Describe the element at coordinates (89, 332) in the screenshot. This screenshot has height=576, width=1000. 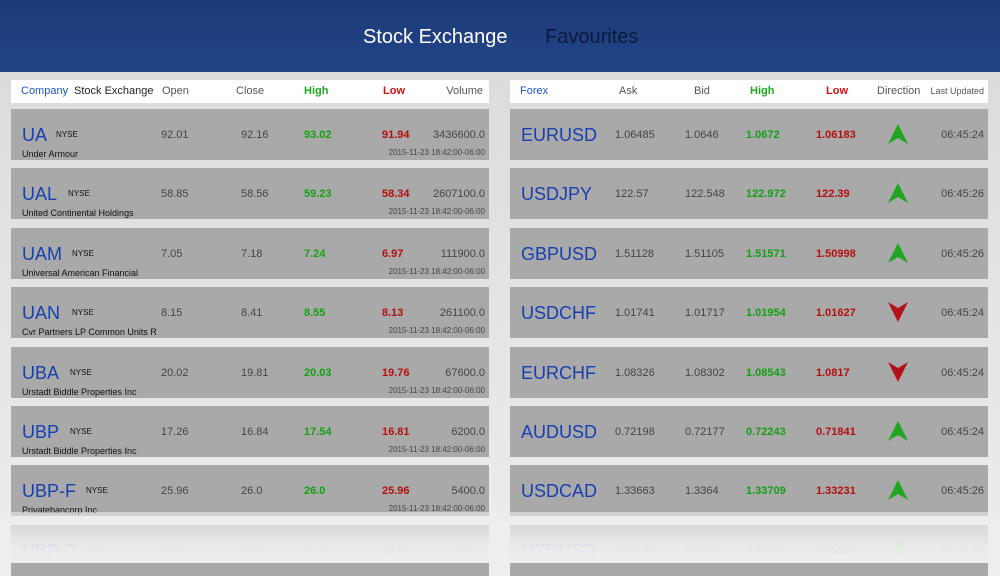
I see `company-name: Cvr Partners LP Common Units R` at that location.